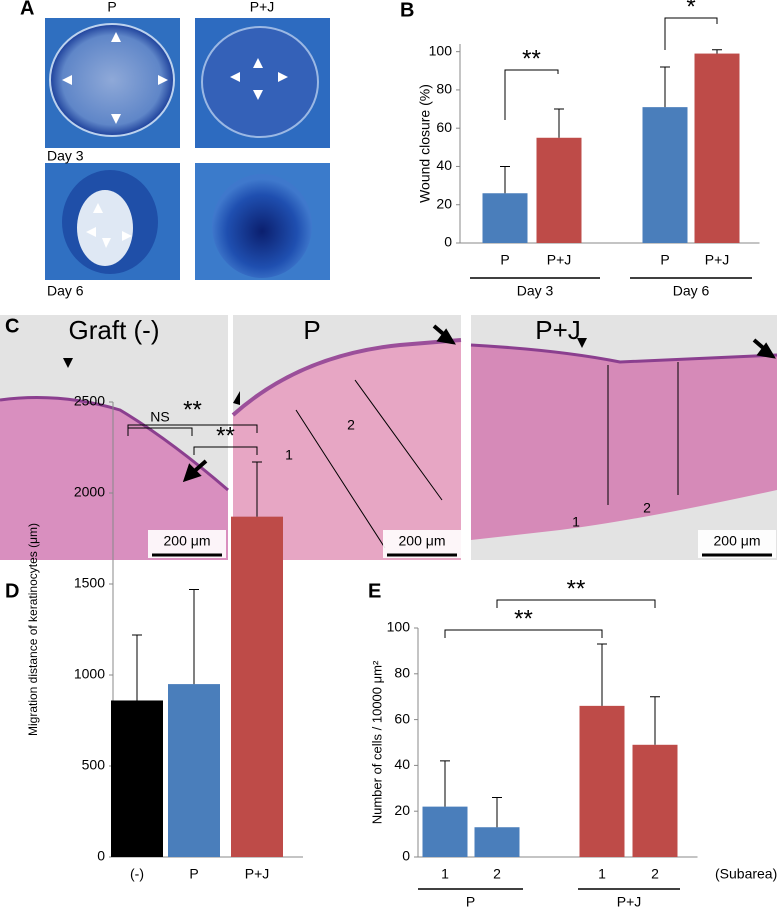  Describe the element at coordinates (445, 874) in the screenshot. I see `x-tick-label: 1` at that location.